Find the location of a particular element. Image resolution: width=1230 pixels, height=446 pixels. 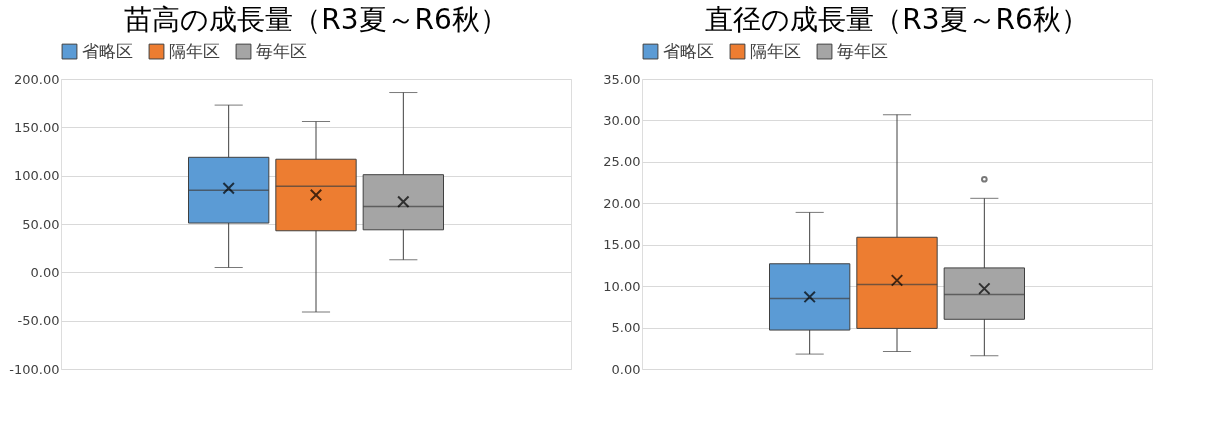

y-tick-label: 20.00 is located at coordinates (622, 203).